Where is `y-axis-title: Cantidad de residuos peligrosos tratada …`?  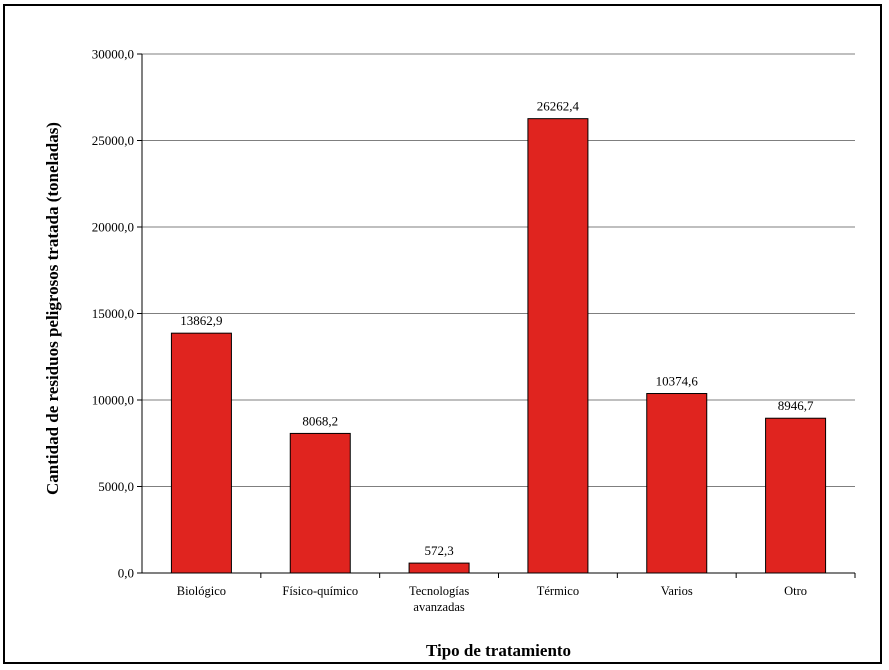 y-axis-title: Cantidad de residuos peligrosos tratada … is located at coordinates (52, 308).